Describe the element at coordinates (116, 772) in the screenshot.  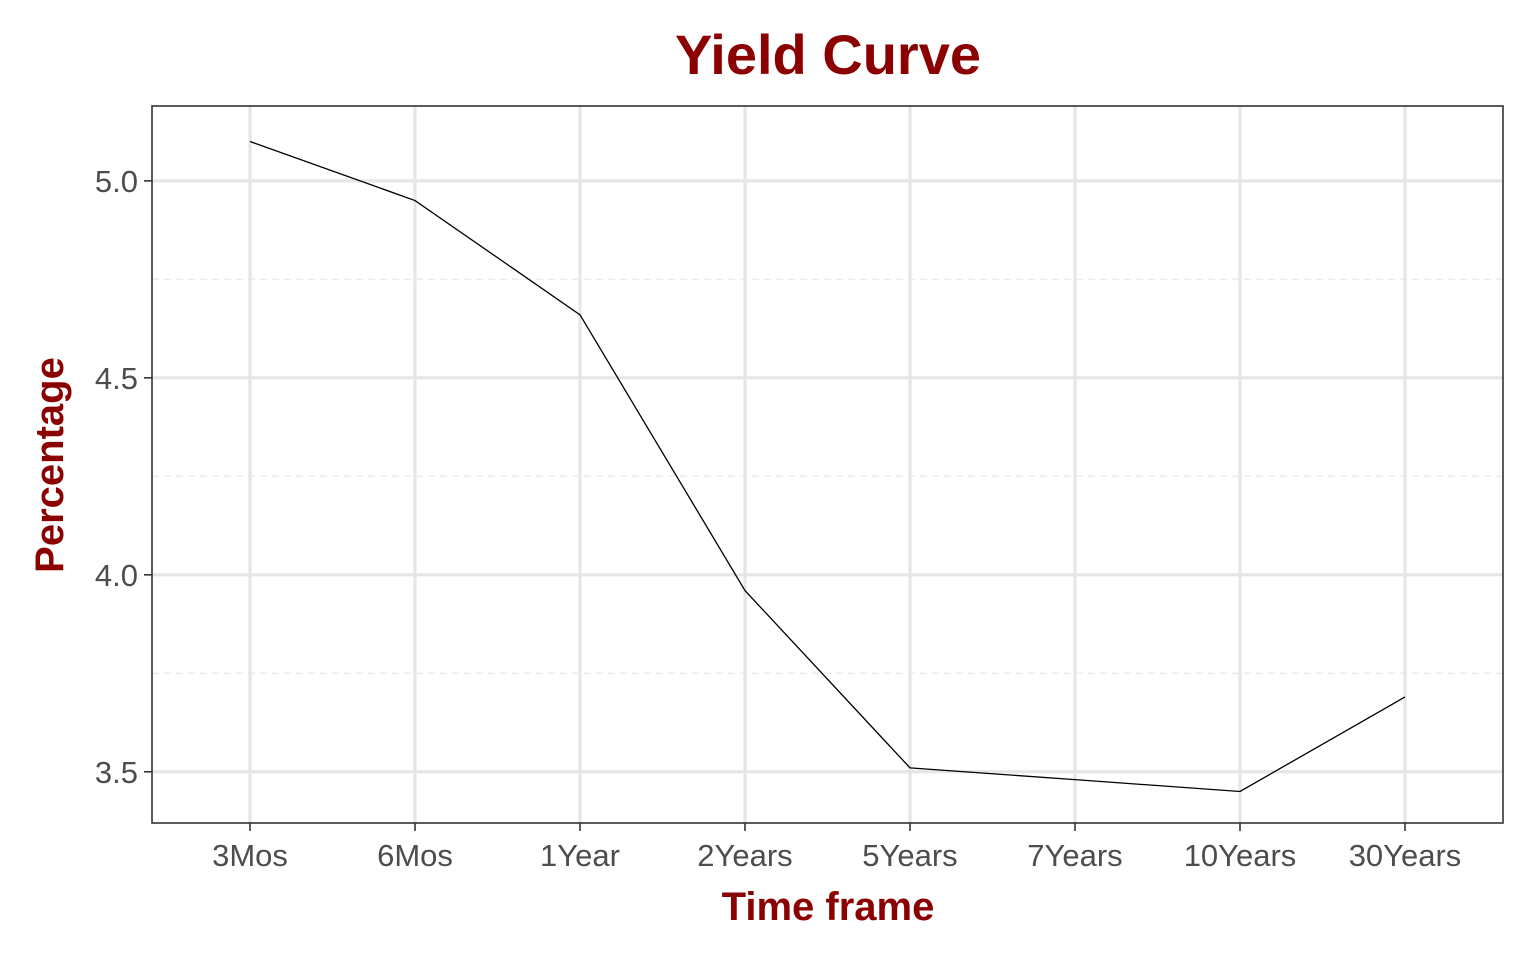
I see `y-tick-label: 3.5` at that location.